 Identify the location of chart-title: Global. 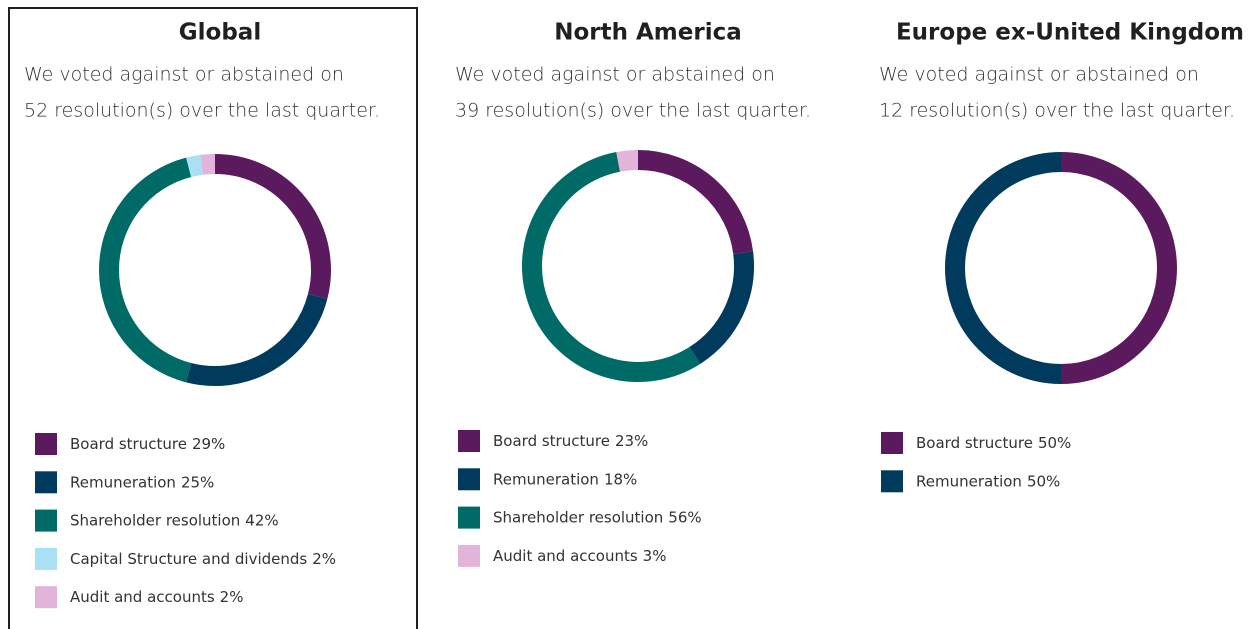
(220, 33).